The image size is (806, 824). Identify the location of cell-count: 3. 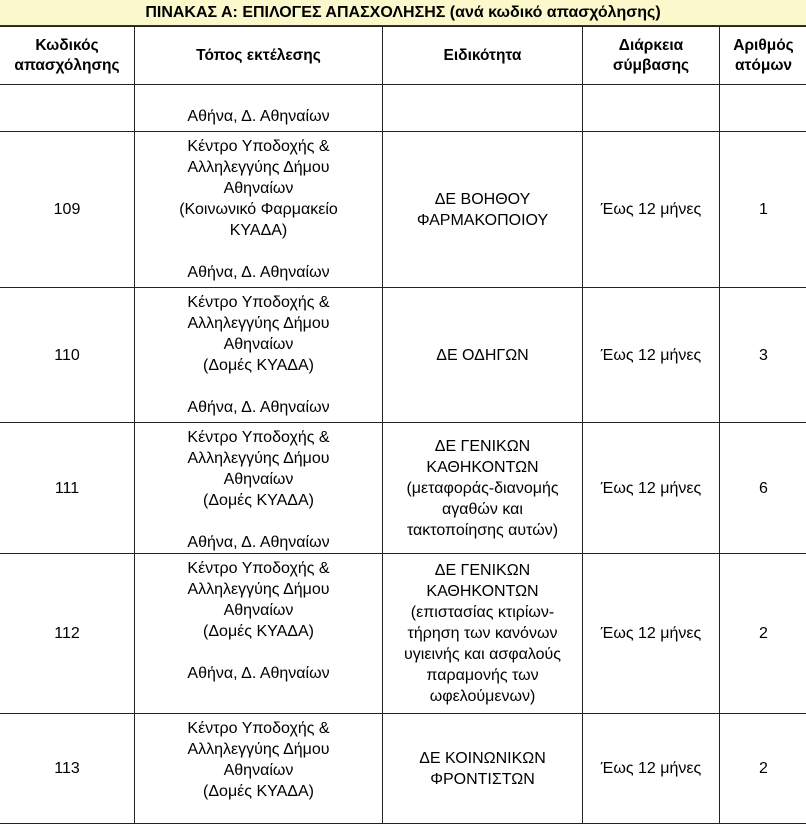
(763, 355).